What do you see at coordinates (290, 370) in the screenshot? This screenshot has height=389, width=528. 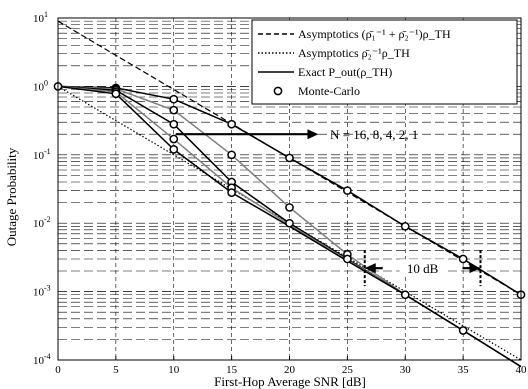 I see `x-tick-label: 20` at bounding box center [290, 370].